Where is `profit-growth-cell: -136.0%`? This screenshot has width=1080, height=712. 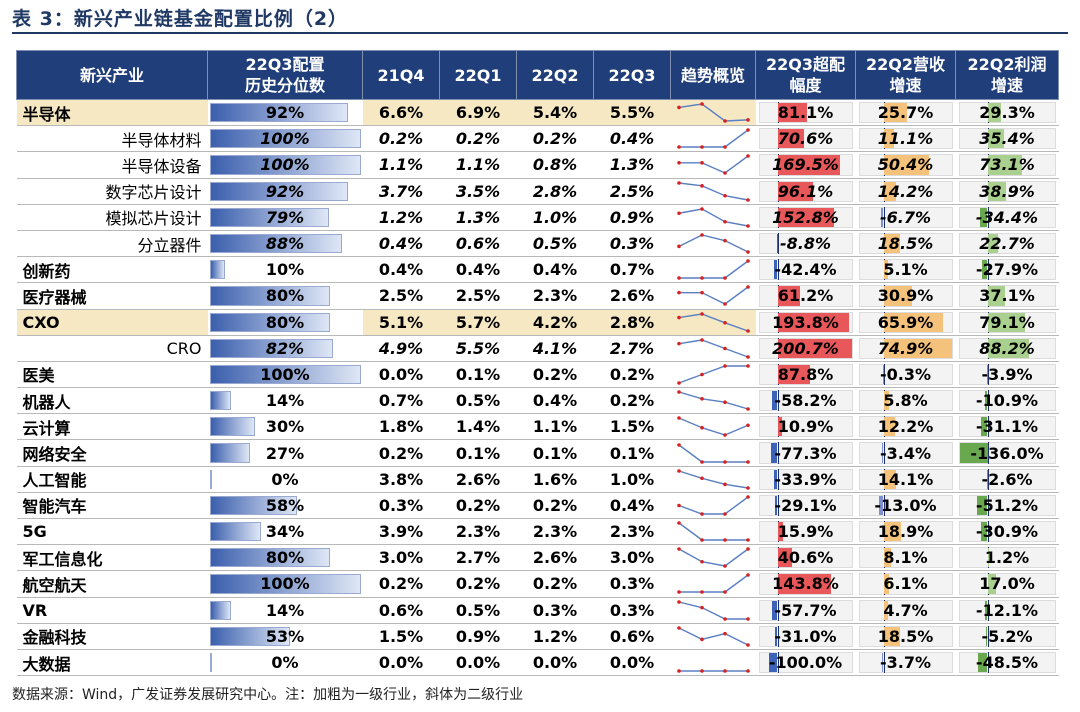
profit-growth-cell: -136.0% is located at coordinates (1007, 453).